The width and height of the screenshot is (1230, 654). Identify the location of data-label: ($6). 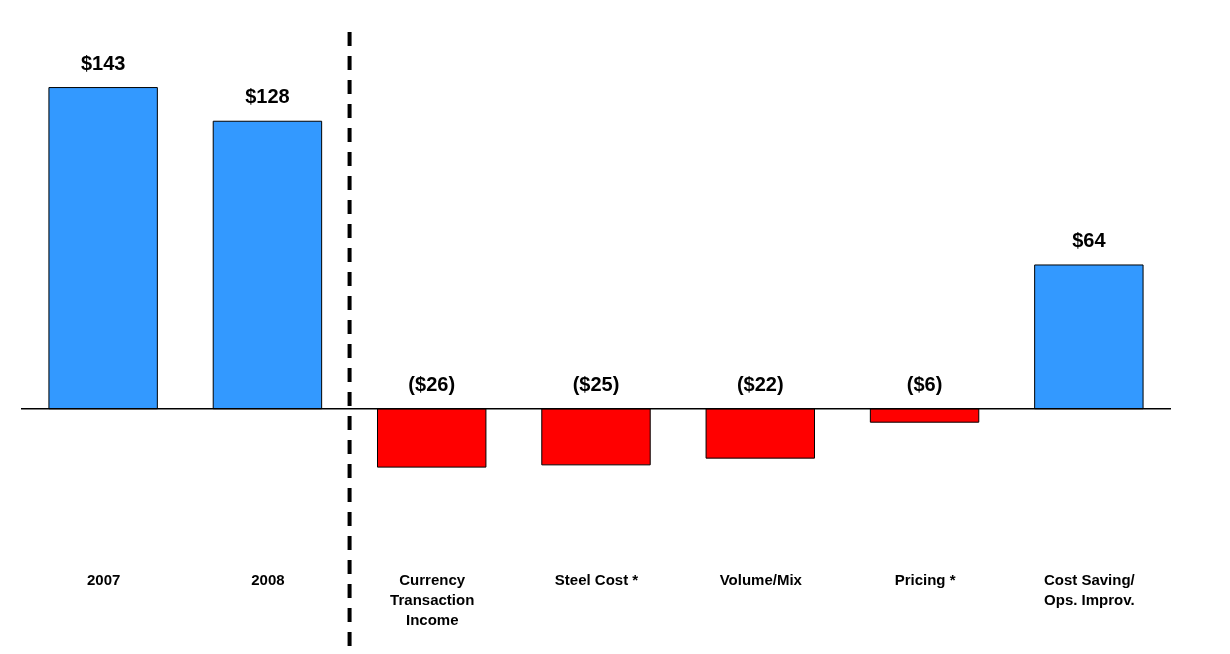
(924, 383).